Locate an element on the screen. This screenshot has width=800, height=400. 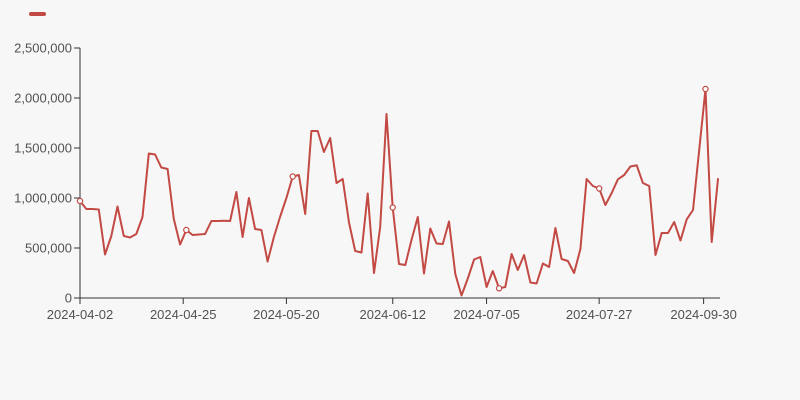
y-axis-label: 500,000 is located at coordinates (48, 248).